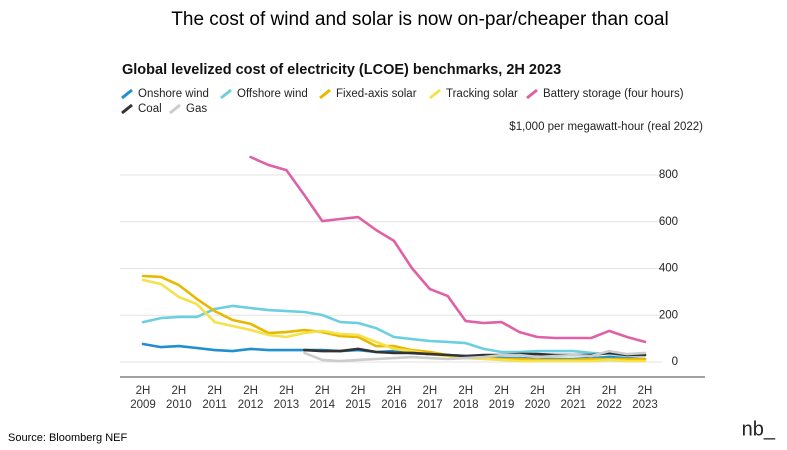  What do you see at coordinates (358, 398) in the screenshot?
I see `x-tick-label: 2H 2015` at bounding box center [358, 398].